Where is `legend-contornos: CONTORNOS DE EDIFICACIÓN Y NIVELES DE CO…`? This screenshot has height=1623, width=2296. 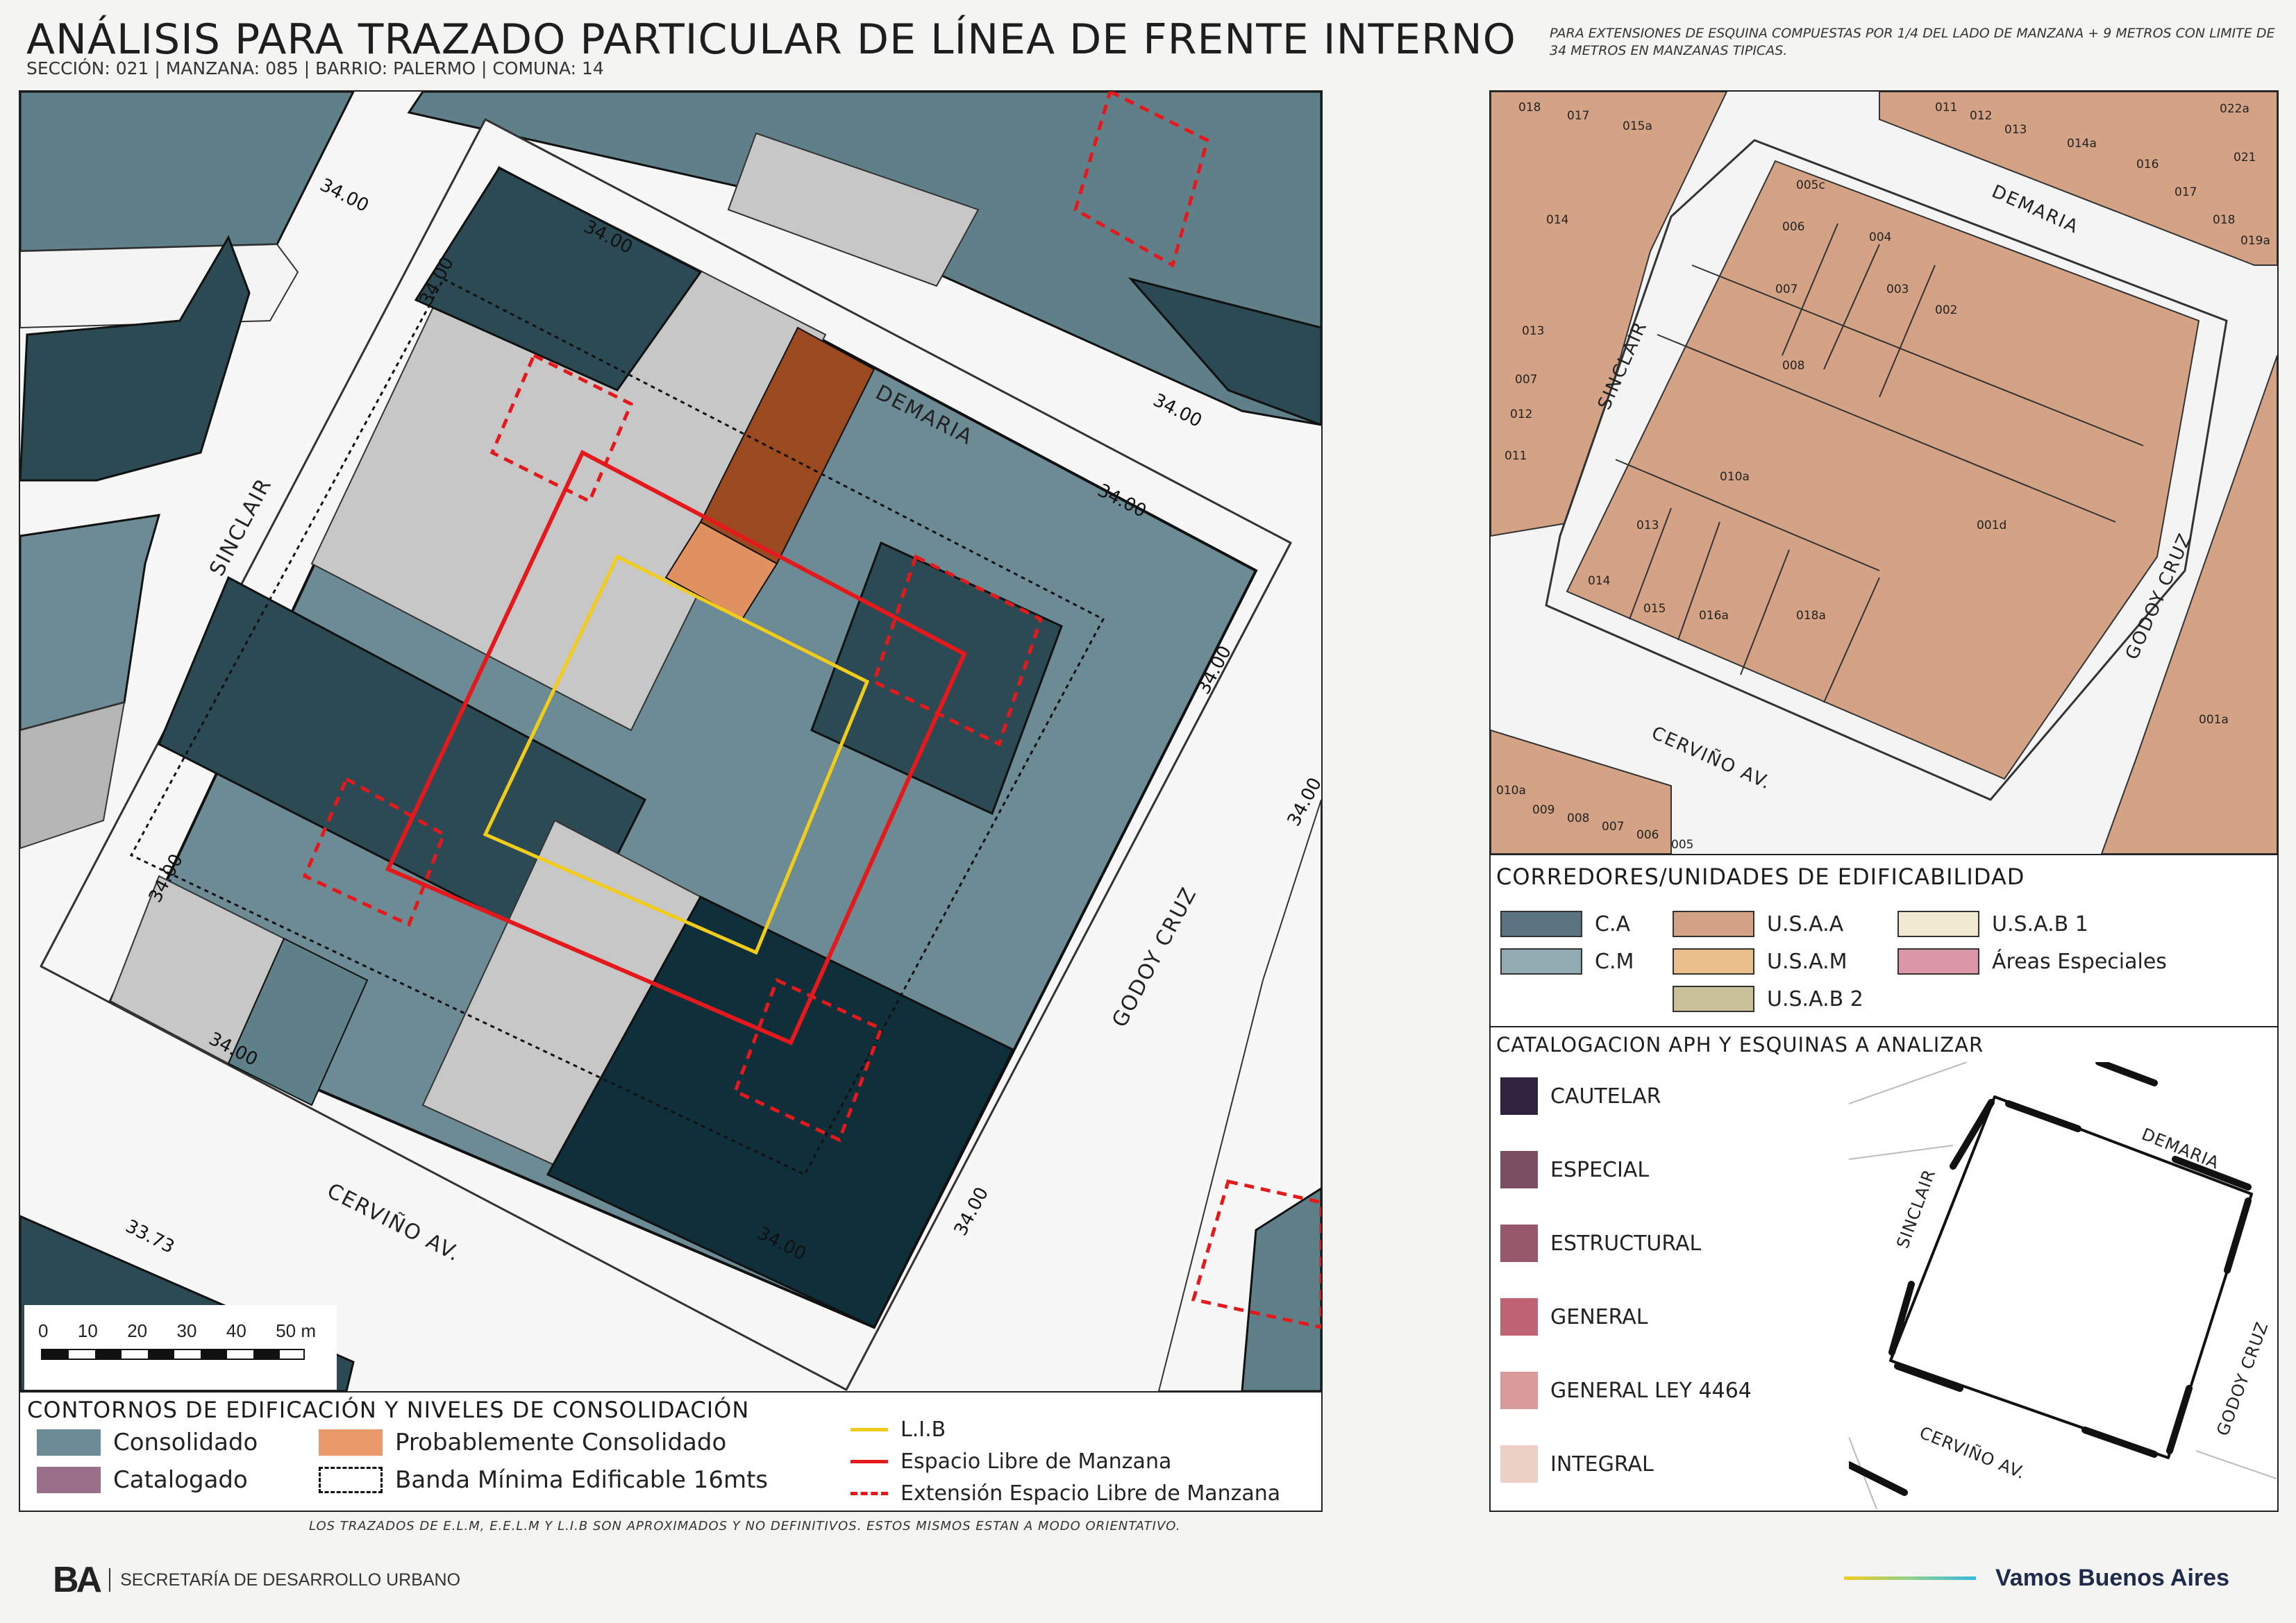 legend-contornos: CONTORNOS DE EDIFICACIÓN Y NIVELES DE CO… is located at coordinates (671, 1452).